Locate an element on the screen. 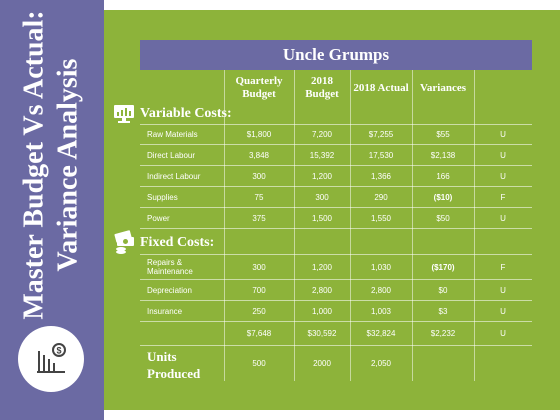 The height and width of the screenshot is (420, 560). cell-variance: $55 is located at coordinates (443, 134).